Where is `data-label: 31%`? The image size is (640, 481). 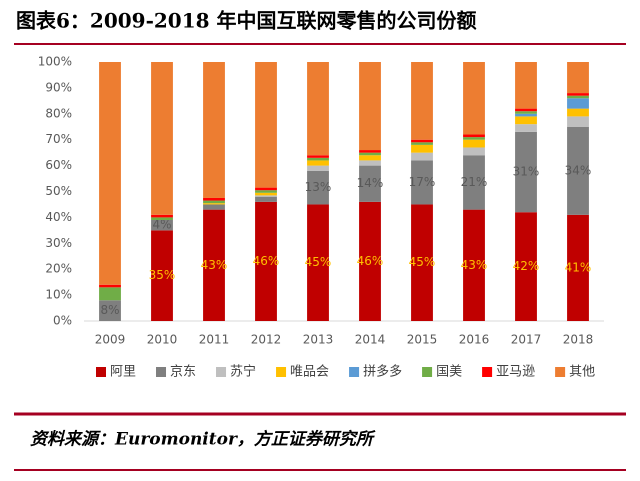 data-label: 31% is located at coordinates (526, 172).